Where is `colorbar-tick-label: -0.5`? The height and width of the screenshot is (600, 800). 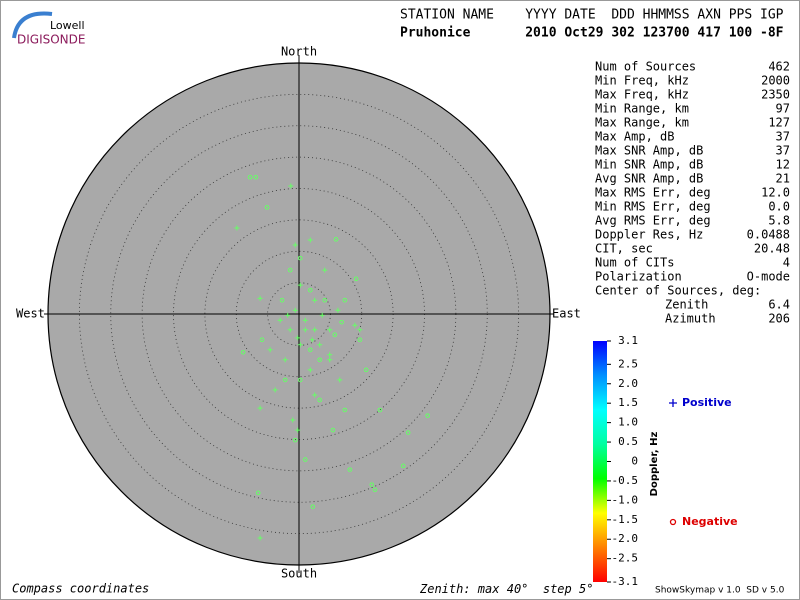
colorbar-tick-label: -0.5 is located at coordinates (625, 480).